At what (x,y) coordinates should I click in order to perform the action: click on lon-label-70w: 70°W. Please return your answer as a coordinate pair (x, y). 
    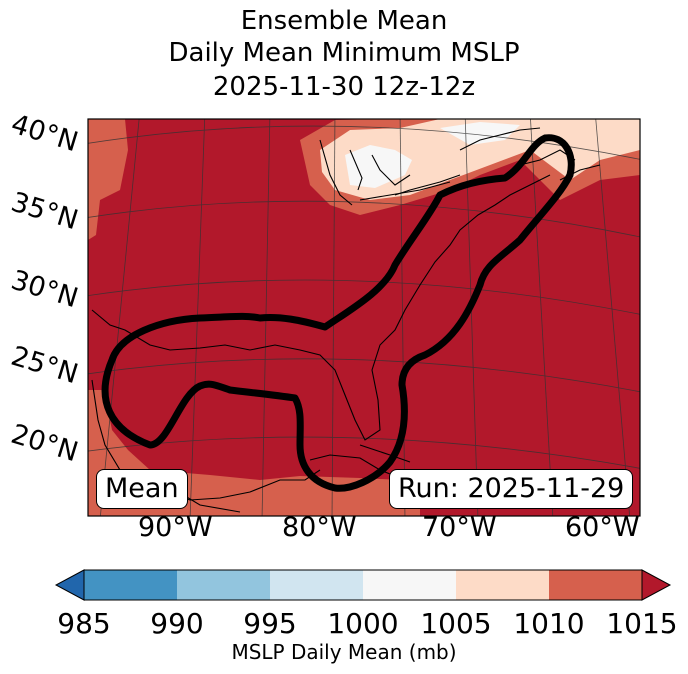
    Looking at the image, I should click on (459, 527).